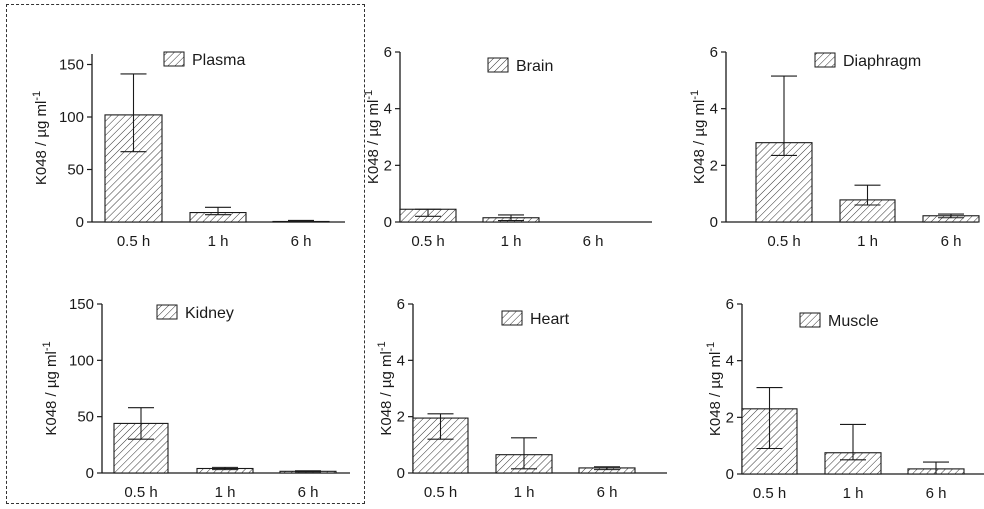 The height and width of the screenshot is (509, 984). Describe the element at coordinates (218, 60) in the screenshot. I see `legend-label: Plasma` at that location.